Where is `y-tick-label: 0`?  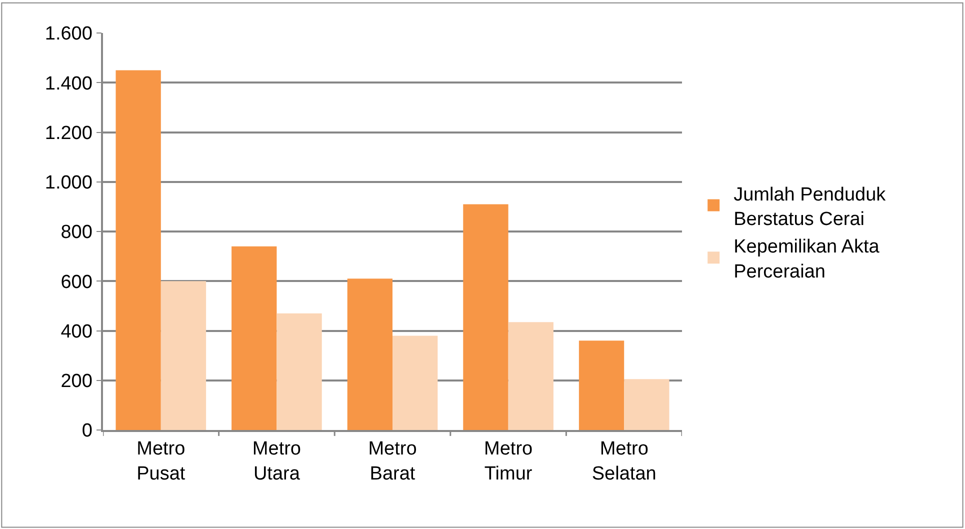 y-tick-label: 0 is located at coordinates (87, 431).